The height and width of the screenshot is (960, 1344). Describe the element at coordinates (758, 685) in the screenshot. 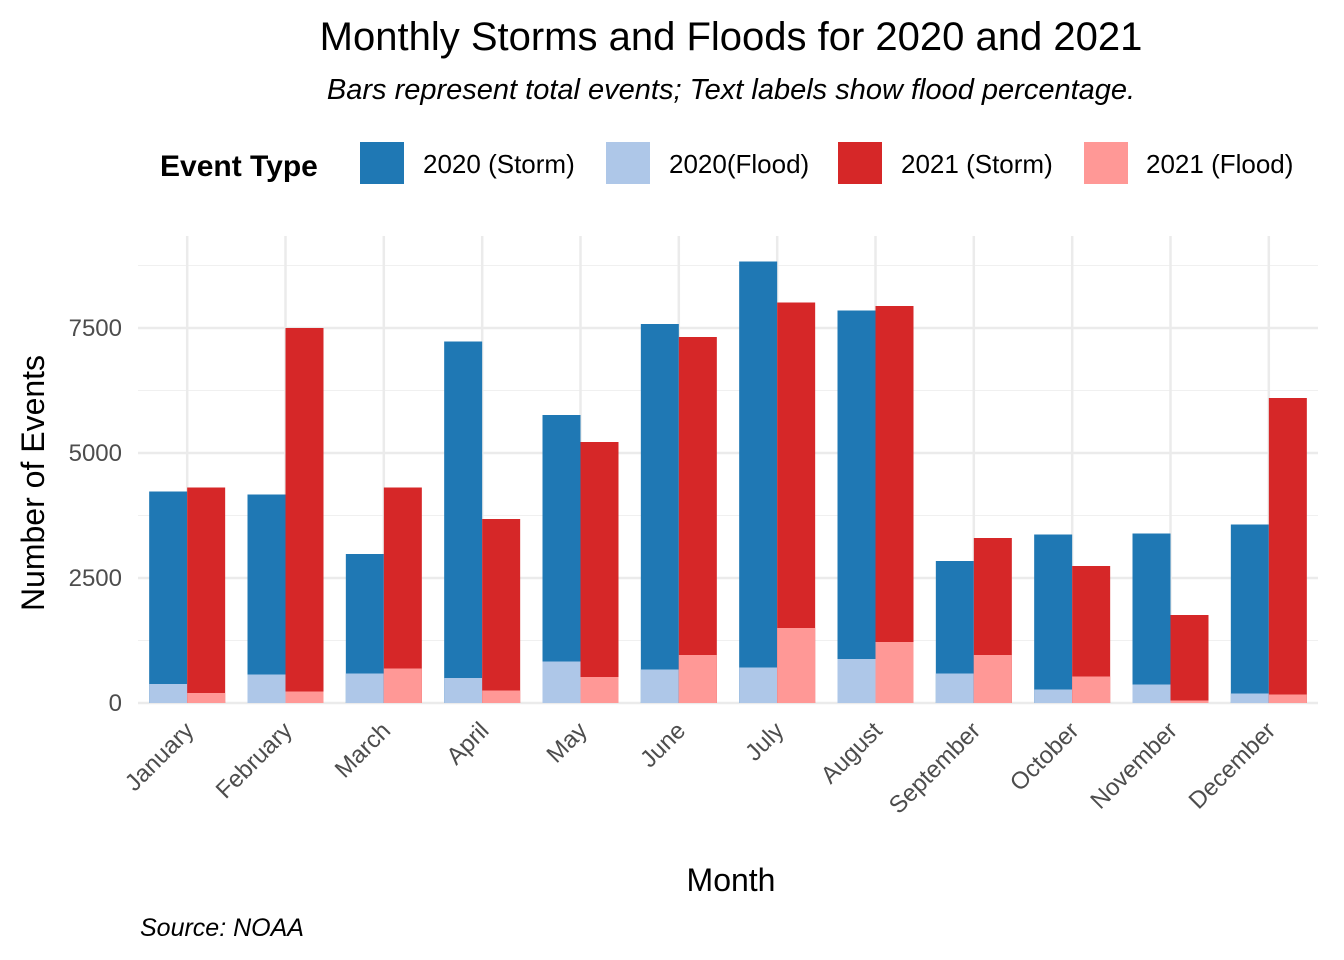

I see `bar-2020-flood-july` at that location.